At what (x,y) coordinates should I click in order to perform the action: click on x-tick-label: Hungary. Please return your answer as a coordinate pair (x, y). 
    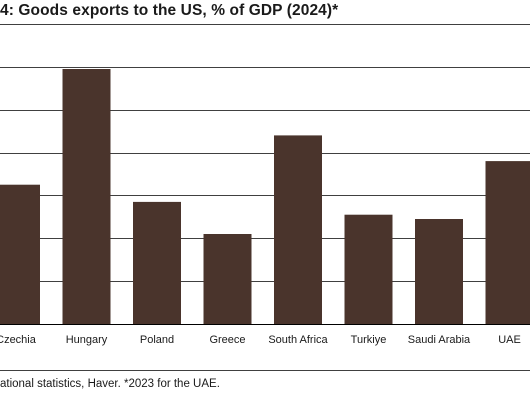
    Looking at the image, I should click on (87, 340).